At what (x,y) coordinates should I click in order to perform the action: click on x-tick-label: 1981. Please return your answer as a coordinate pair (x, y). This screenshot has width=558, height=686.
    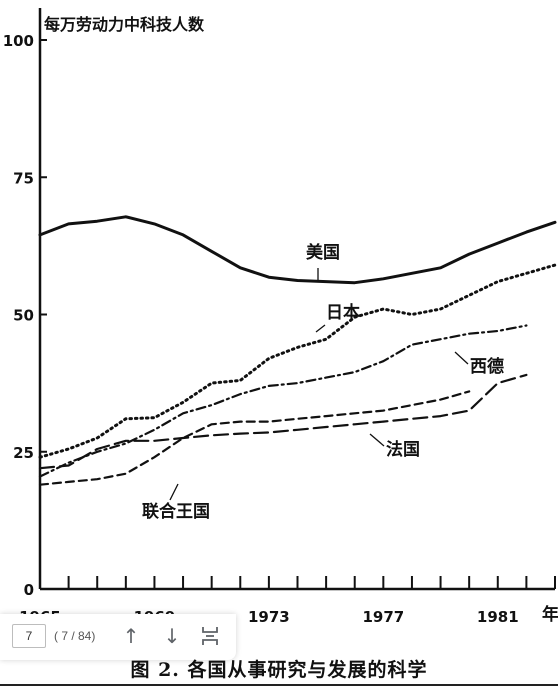
    Looking at the image, I should click on (498, 617).